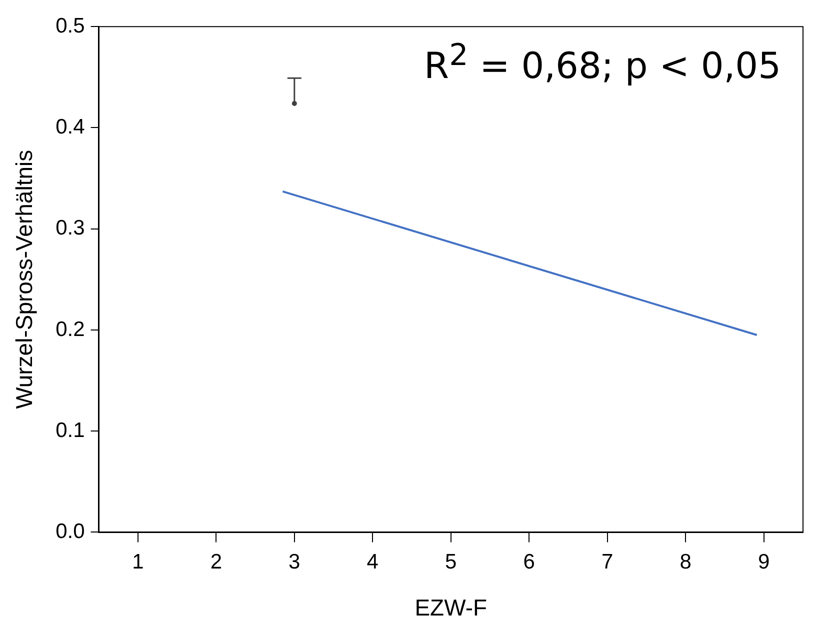 The image size is (825, 635). Describe the element at coordinates (70, 430) in the screenshot. I see `y-tick-label: 0.1` at that location.